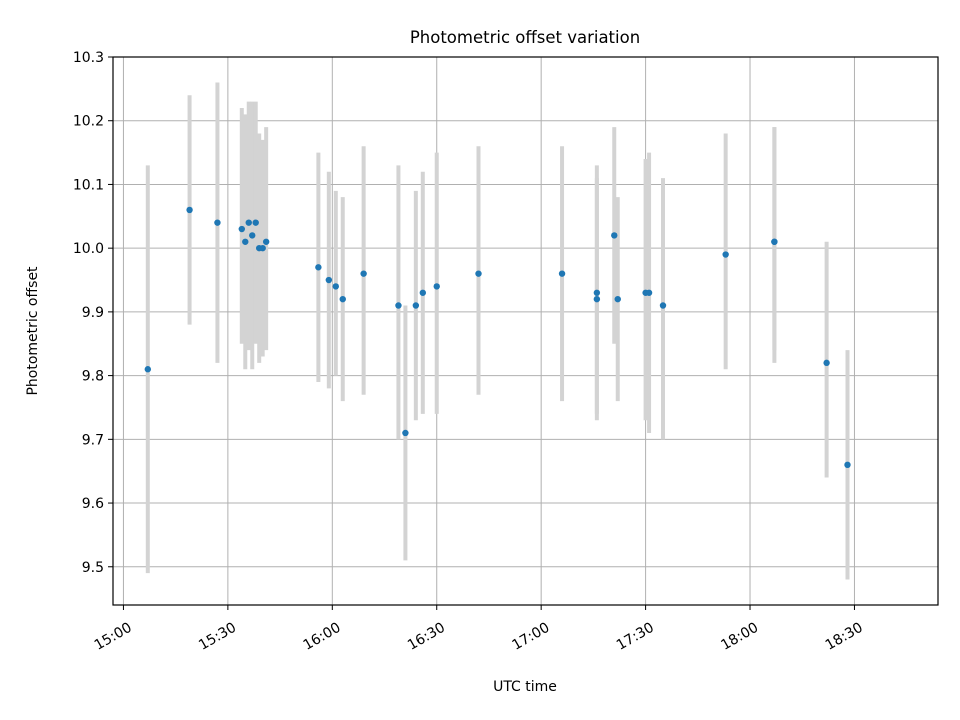 Image resolution: width=960 pixels, height=720 pixels. I want to click on y-tick-label: 10.3, so click(88, 58).